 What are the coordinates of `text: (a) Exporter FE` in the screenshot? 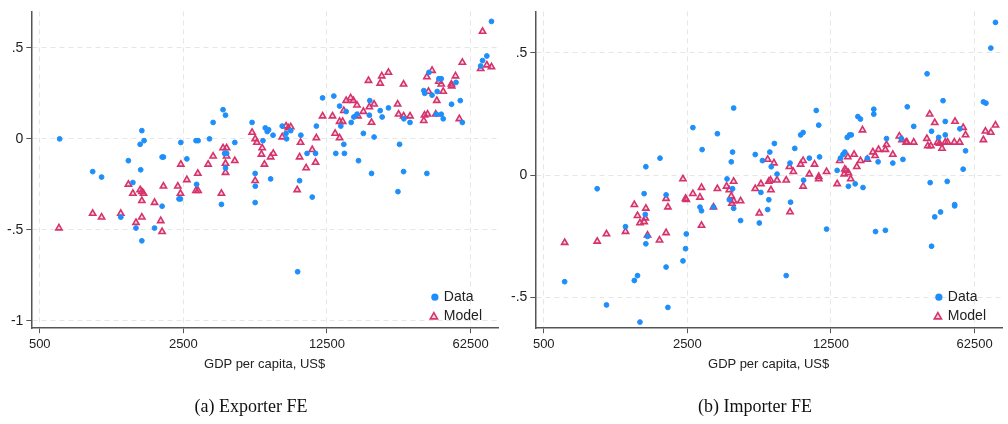 It's located at (251, 406).